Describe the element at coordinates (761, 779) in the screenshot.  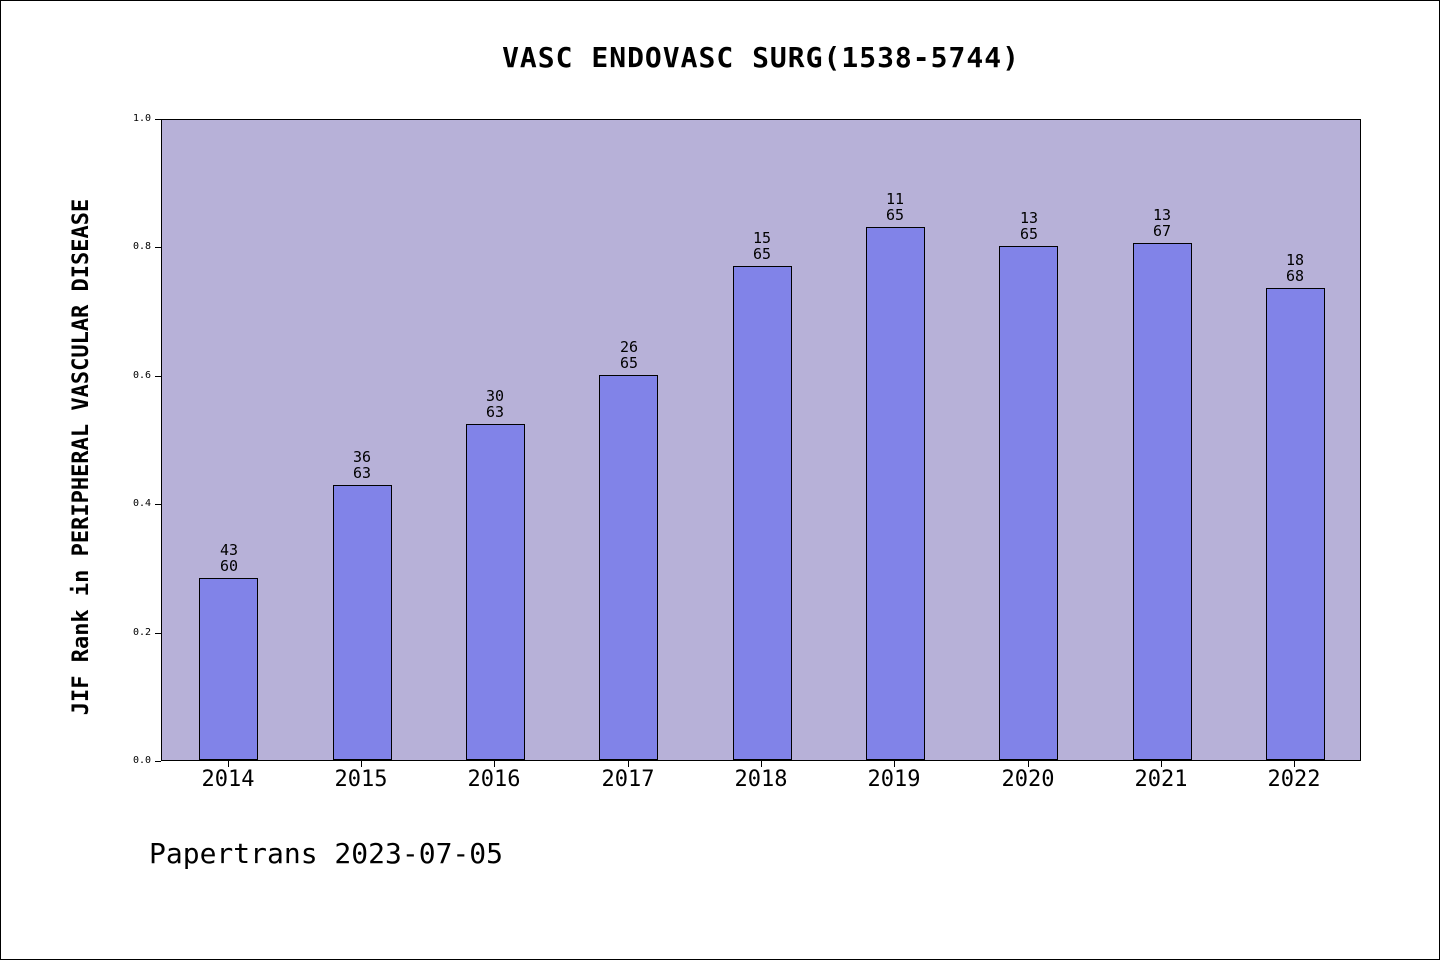
I see `x-tick-label-2018: 2018` at that location.